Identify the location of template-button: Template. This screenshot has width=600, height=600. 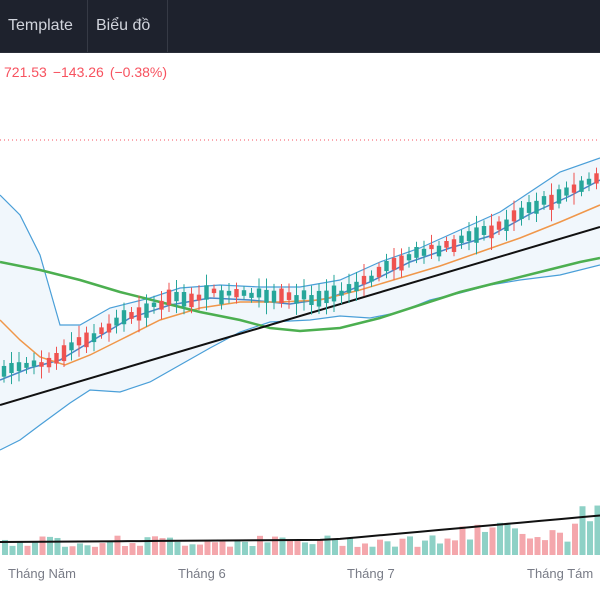
(40, 25).